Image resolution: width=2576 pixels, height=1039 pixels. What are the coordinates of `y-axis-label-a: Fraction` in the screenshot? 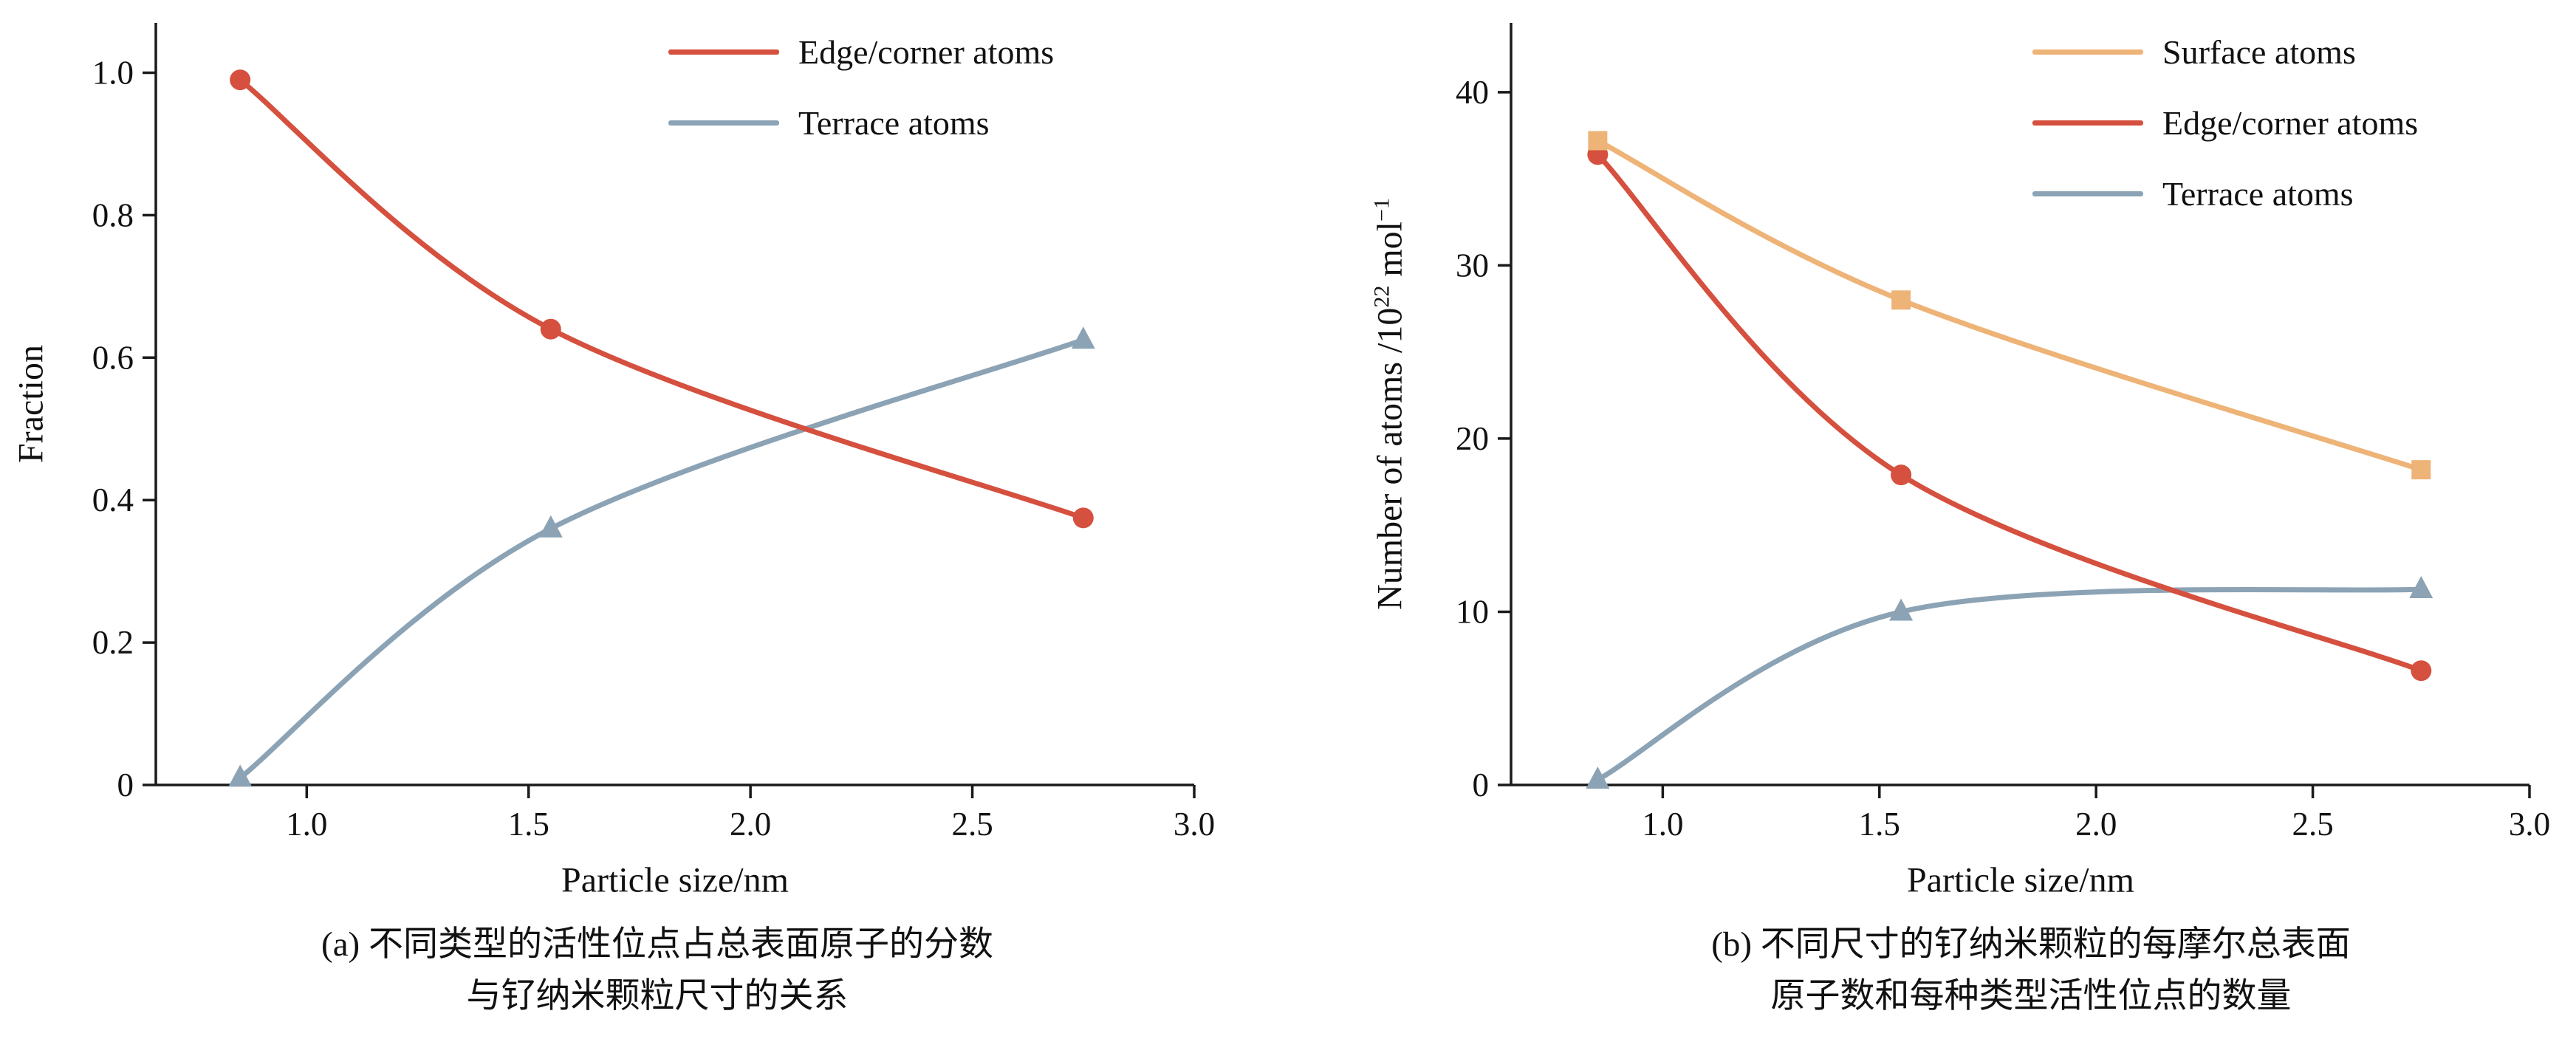 It's located at (31, 404).